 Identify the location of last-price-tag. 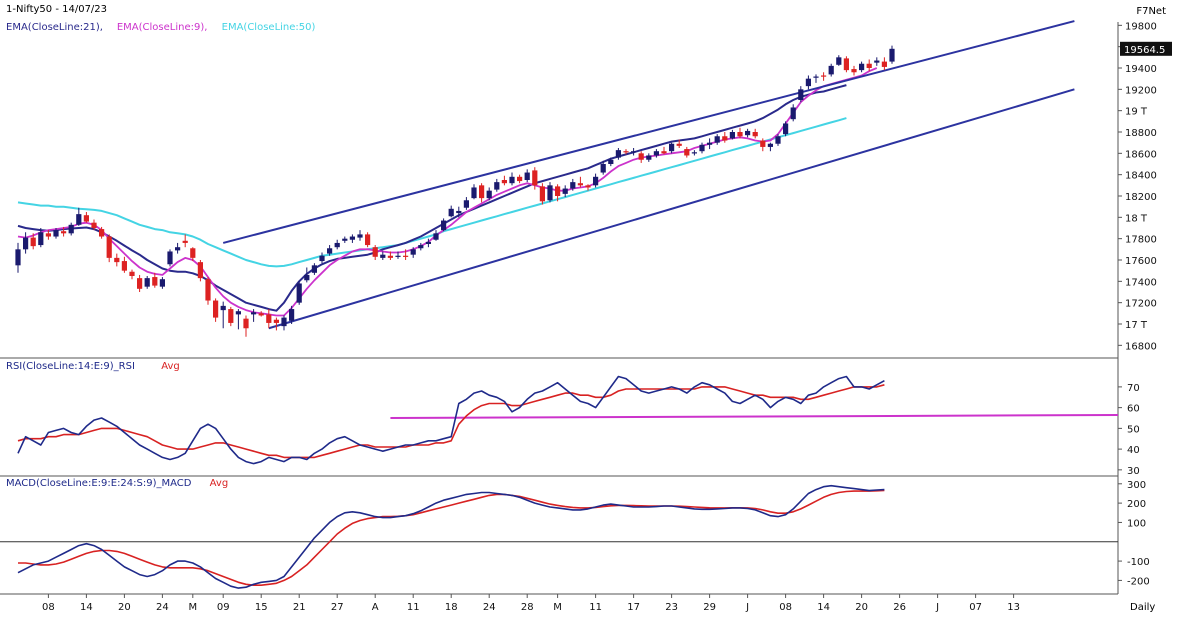
(1146, 48).